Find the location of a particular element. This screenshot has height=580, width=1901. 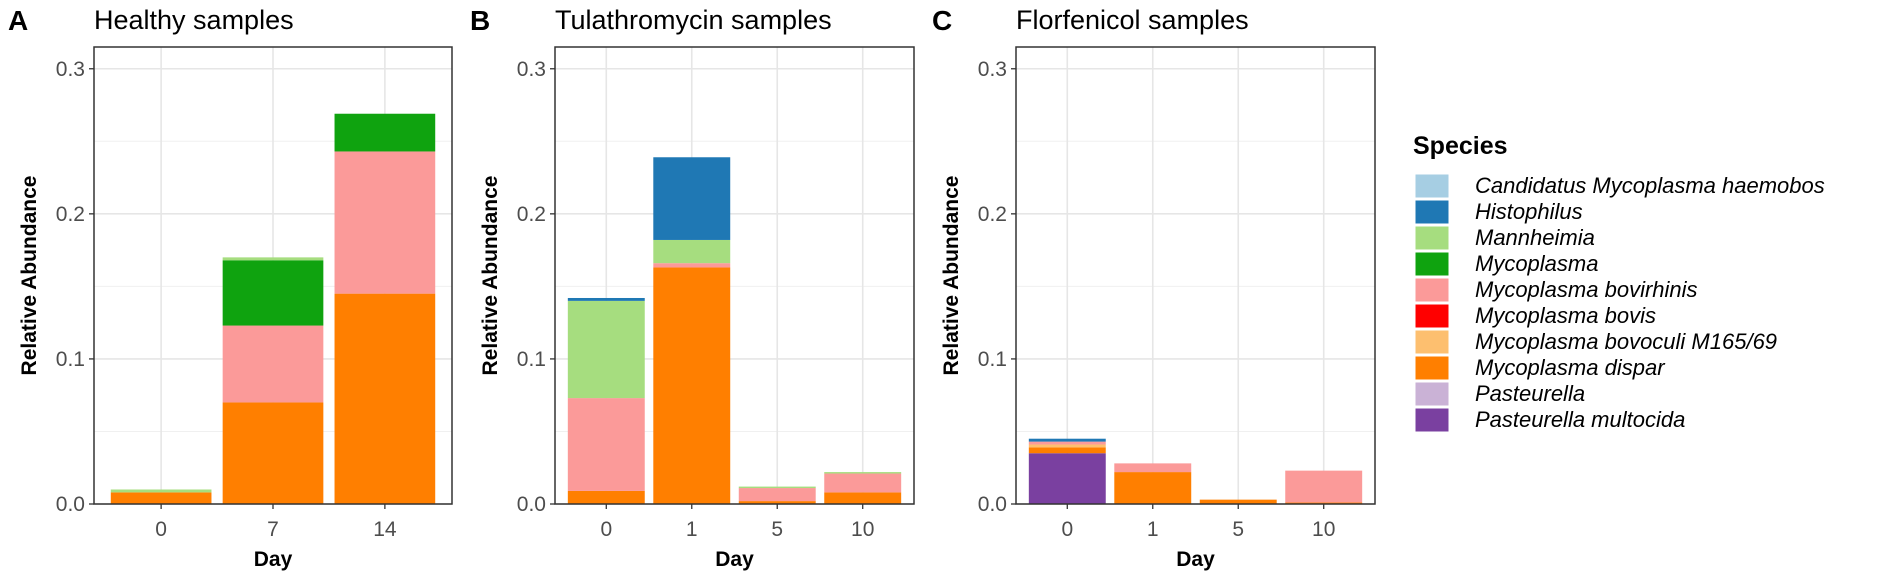

panel-letter: B is located at coordinates (480, 20).